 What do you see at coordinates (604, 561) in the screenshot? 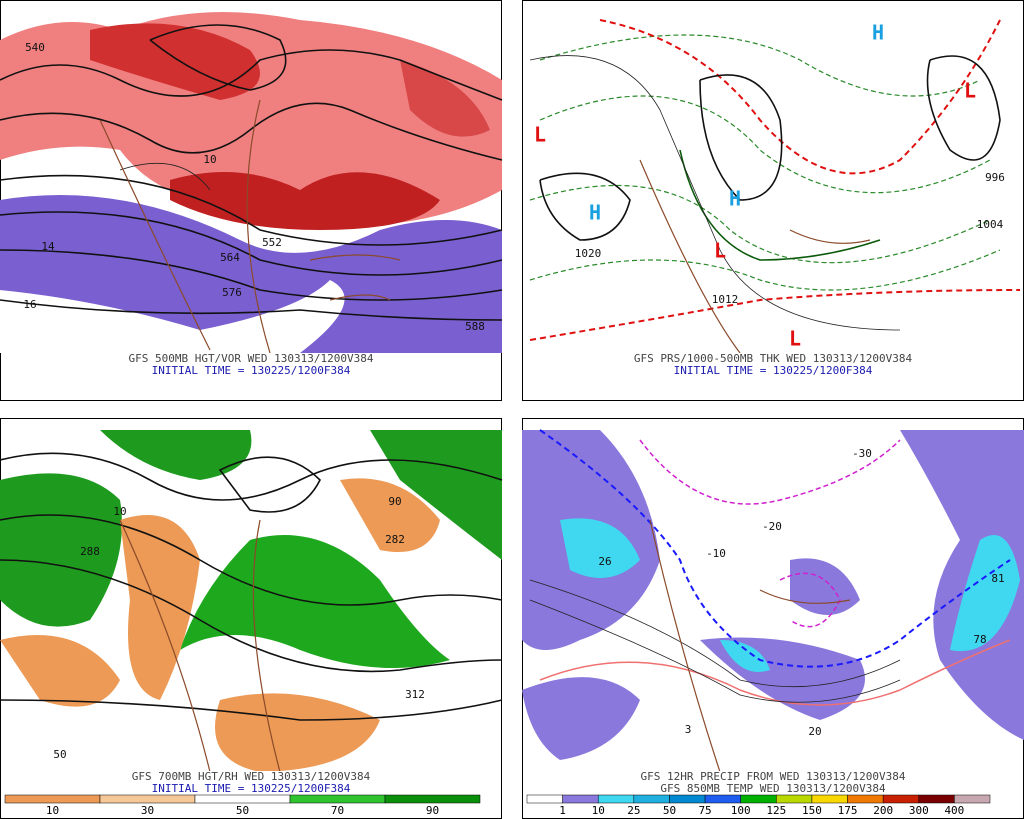
I see `map-label: 26` at bounding box center [604, 561].